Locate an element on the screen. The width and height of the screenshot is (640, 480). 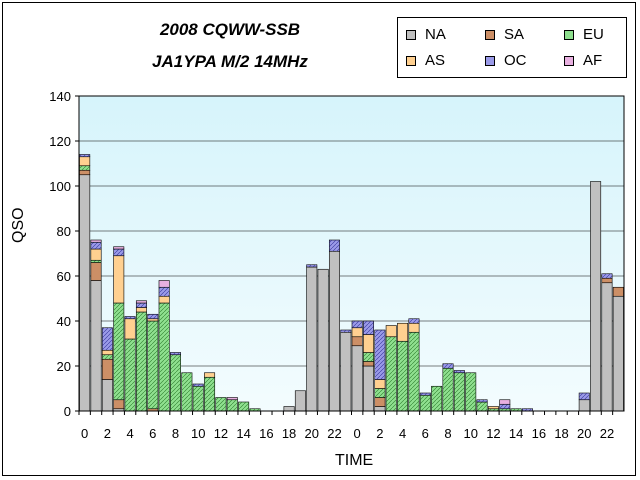
legend-label-sa: SA is located at coordinates (514, 34).